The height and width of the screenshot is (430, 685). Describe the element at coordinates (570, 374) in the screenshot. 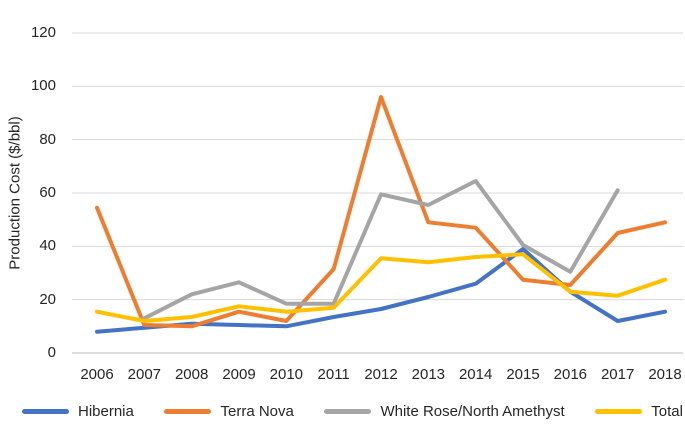

I see `x-axis-label: 2016` at that location.